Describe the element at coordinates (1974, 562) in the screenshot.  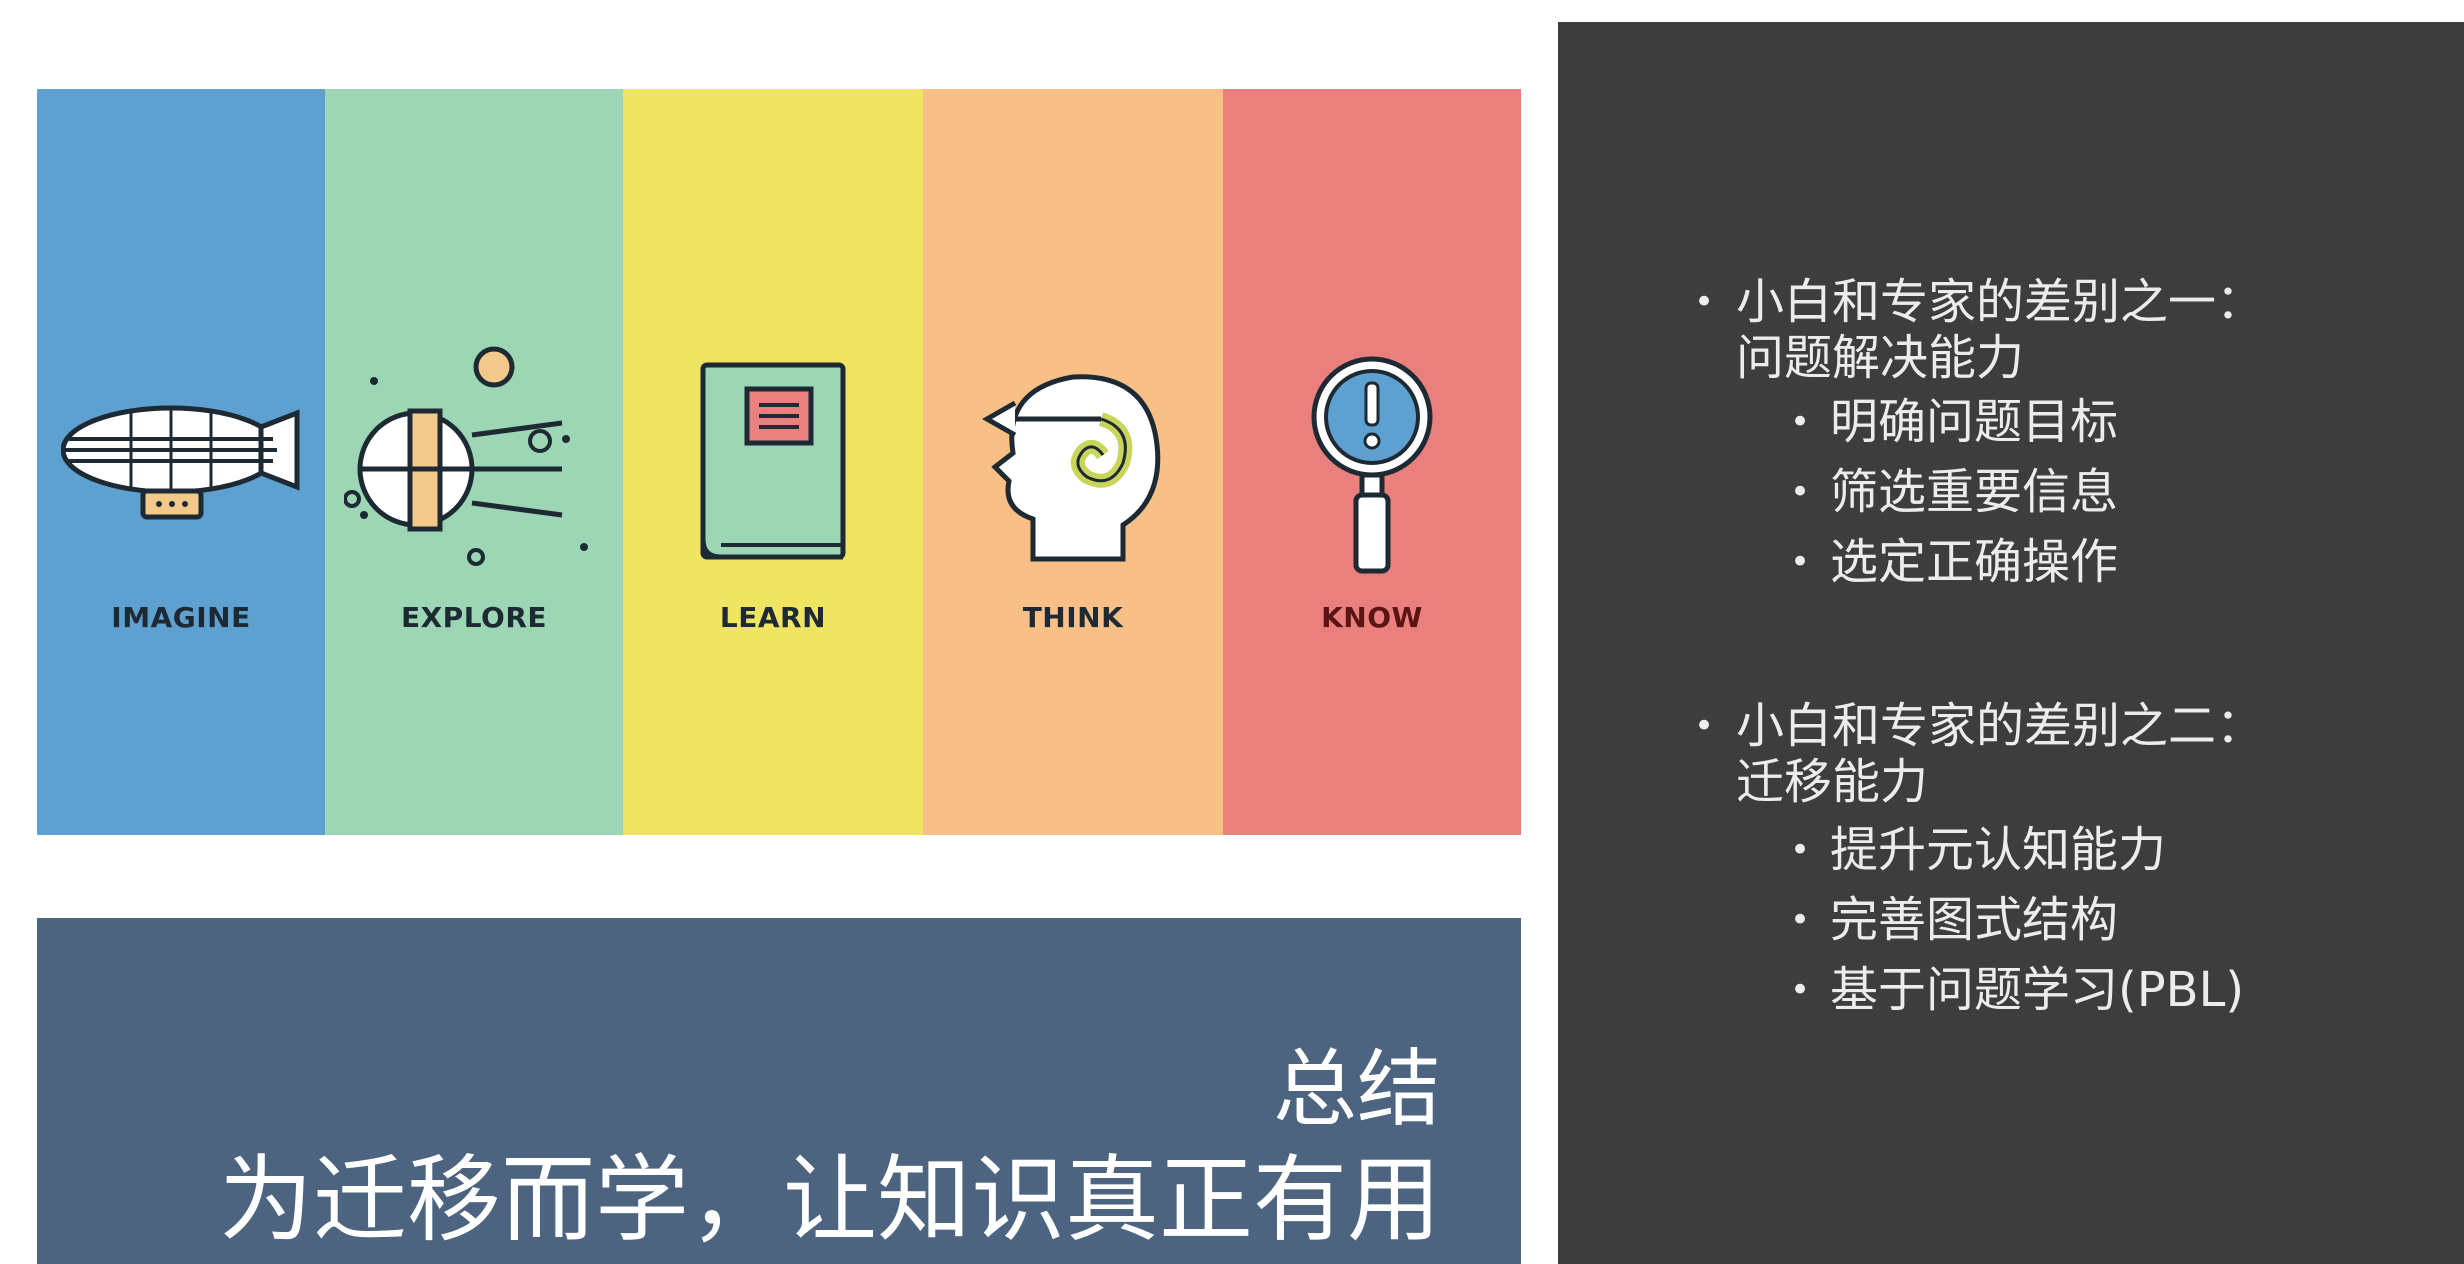
I see `list-item-text: 选定正确操作` at that location.